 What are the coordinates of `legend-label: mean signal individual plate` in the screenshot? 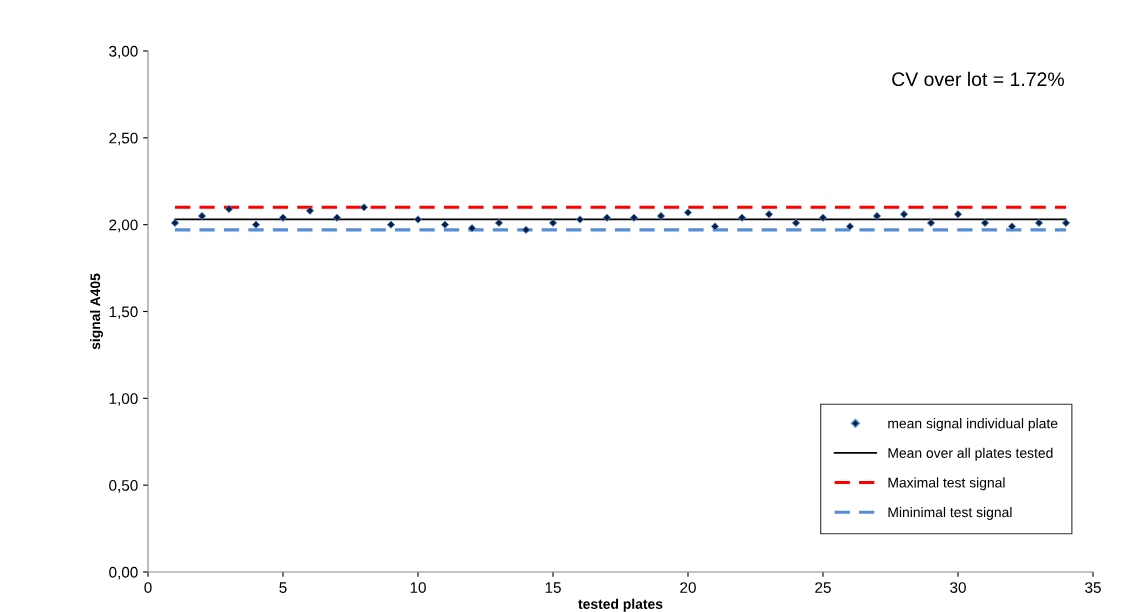 It's located at (973, 425).